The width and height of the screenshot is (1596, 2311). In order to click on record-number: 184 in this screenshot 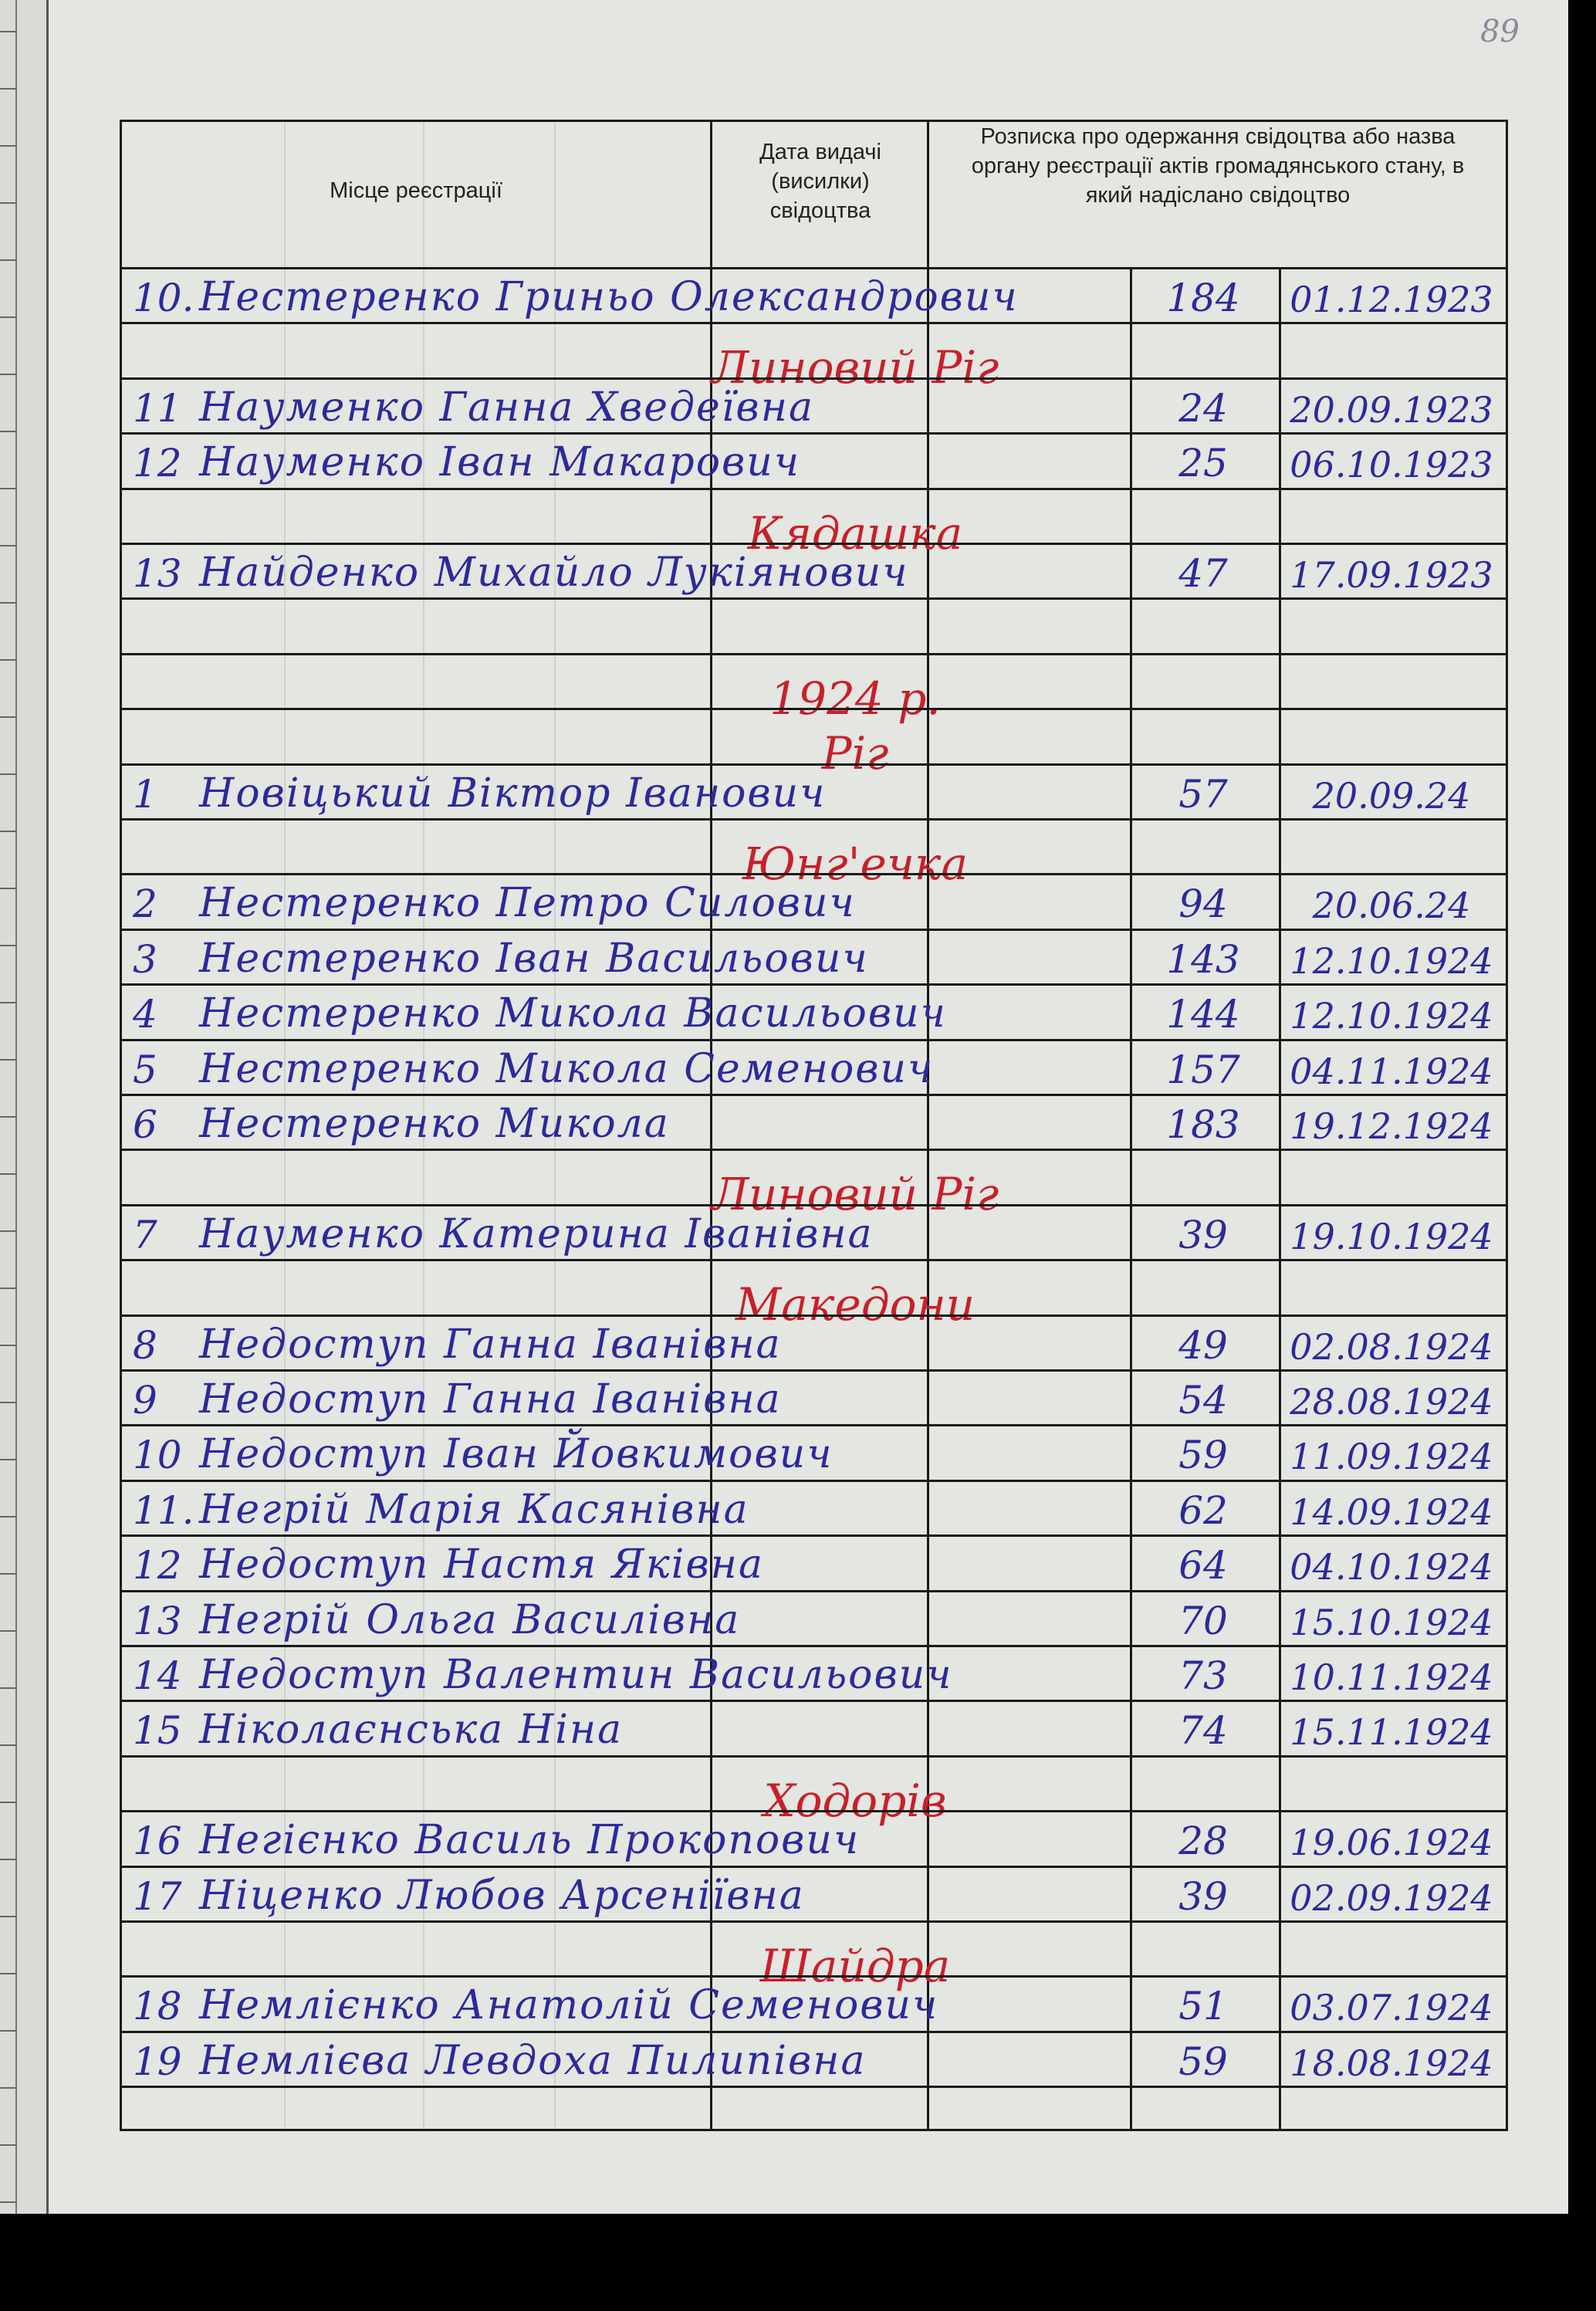, I will do `click(1203, 298)`.